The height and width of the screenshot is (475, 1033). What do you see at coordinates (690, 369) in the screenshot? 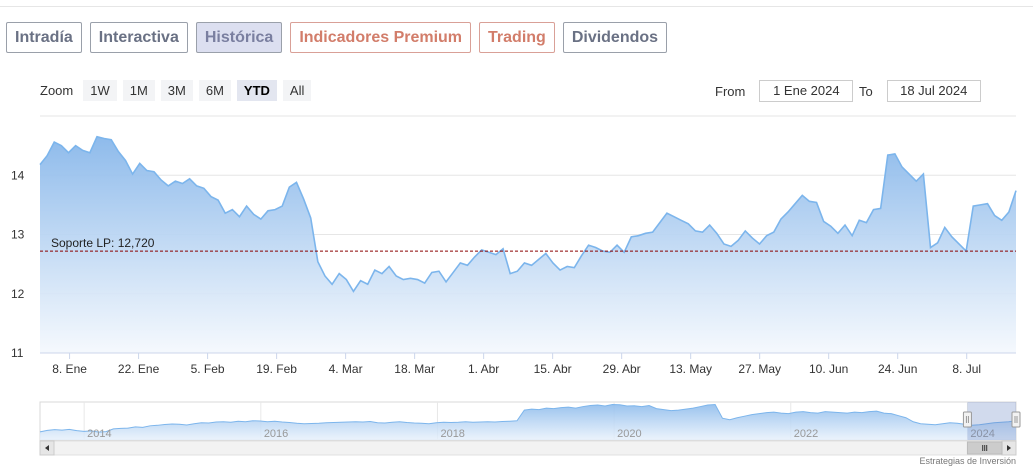
I see `x-tick-label: 13. May` at bounding box center [690, 369].